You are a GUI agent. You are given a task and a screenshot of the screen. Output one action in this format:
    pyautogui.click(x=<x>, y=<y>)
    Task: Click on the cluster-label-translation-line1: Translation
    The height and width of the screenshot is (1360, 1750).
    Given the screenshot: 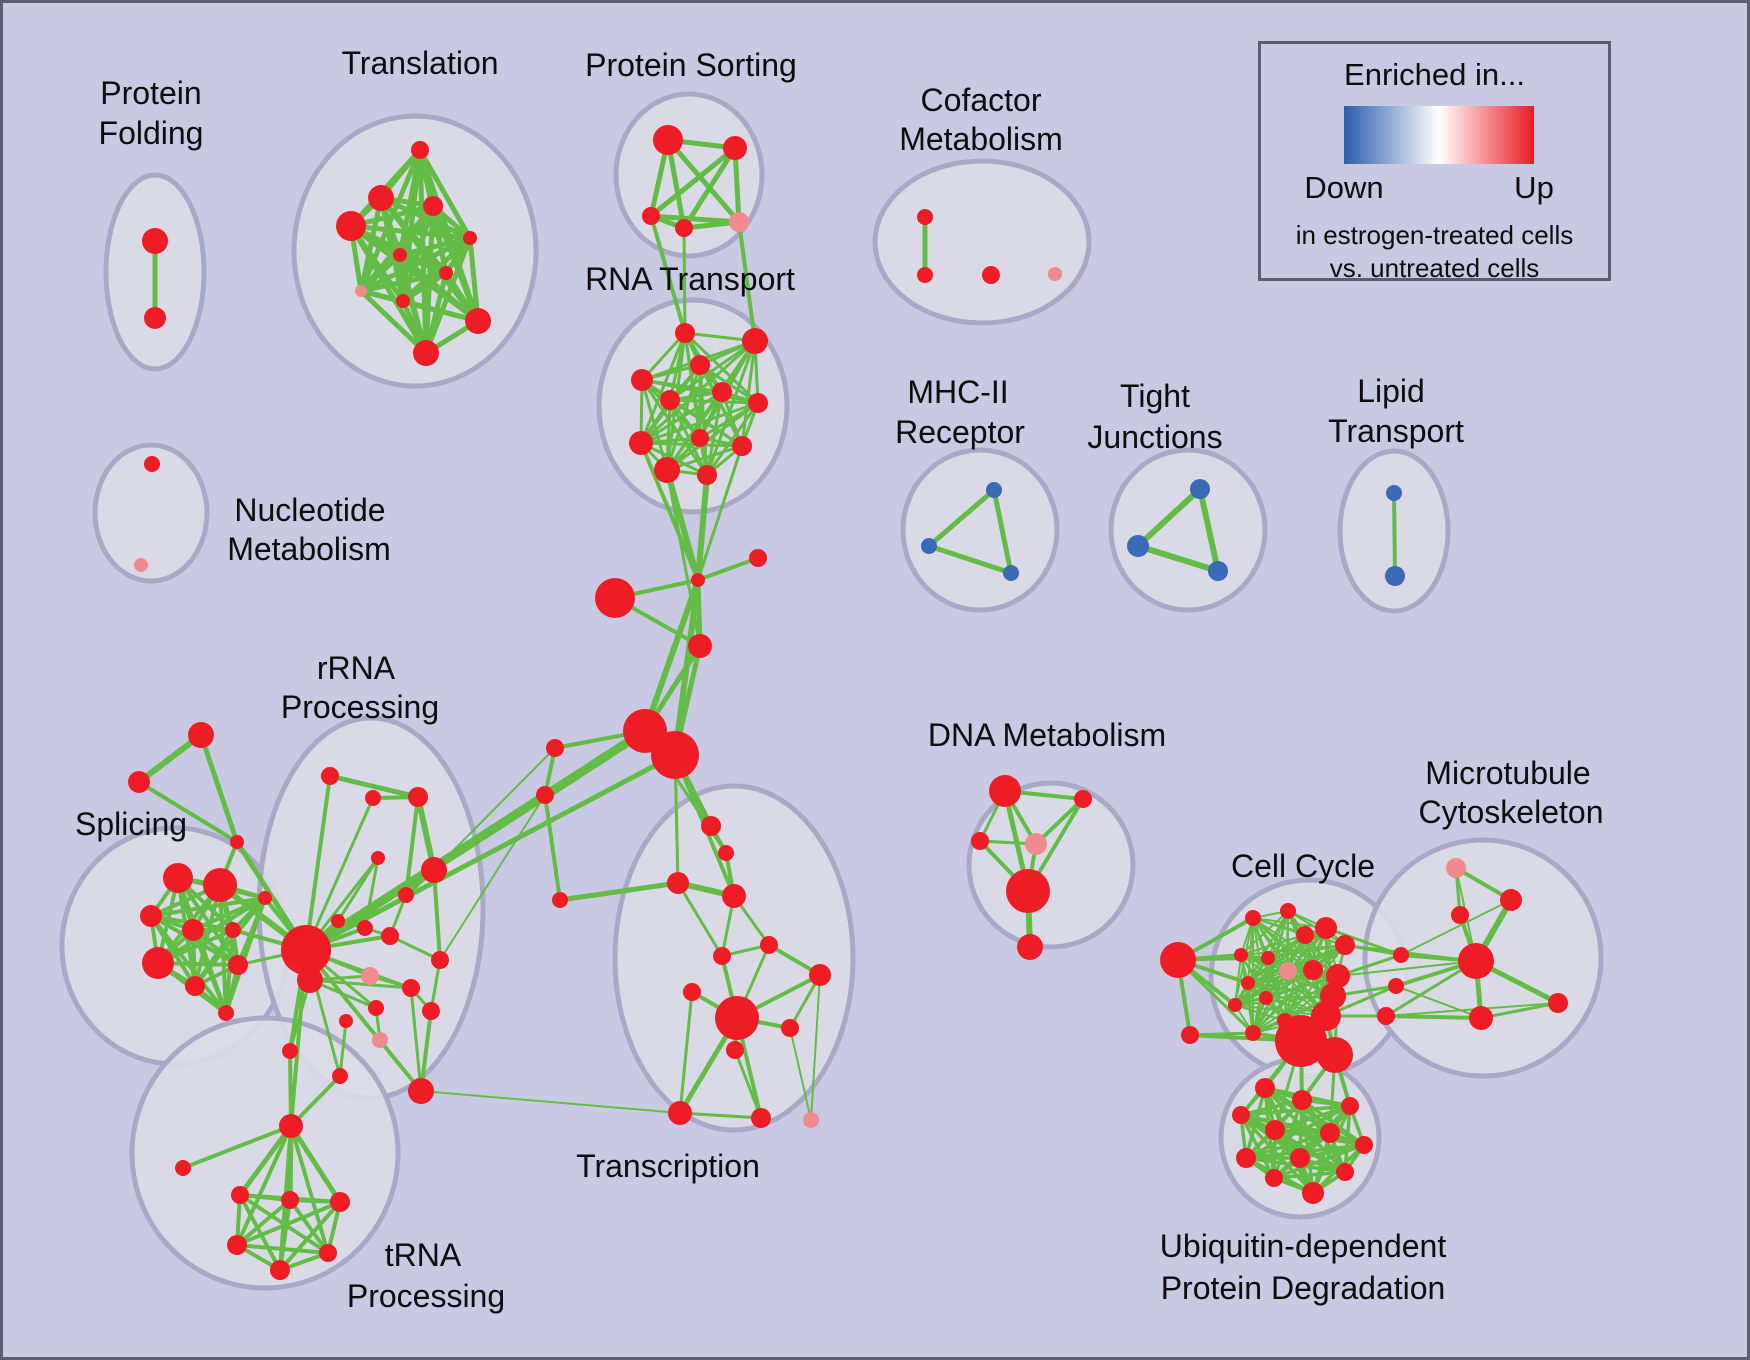 What is the action you would take?
    pyautogui.click(x=419, y=63)
    